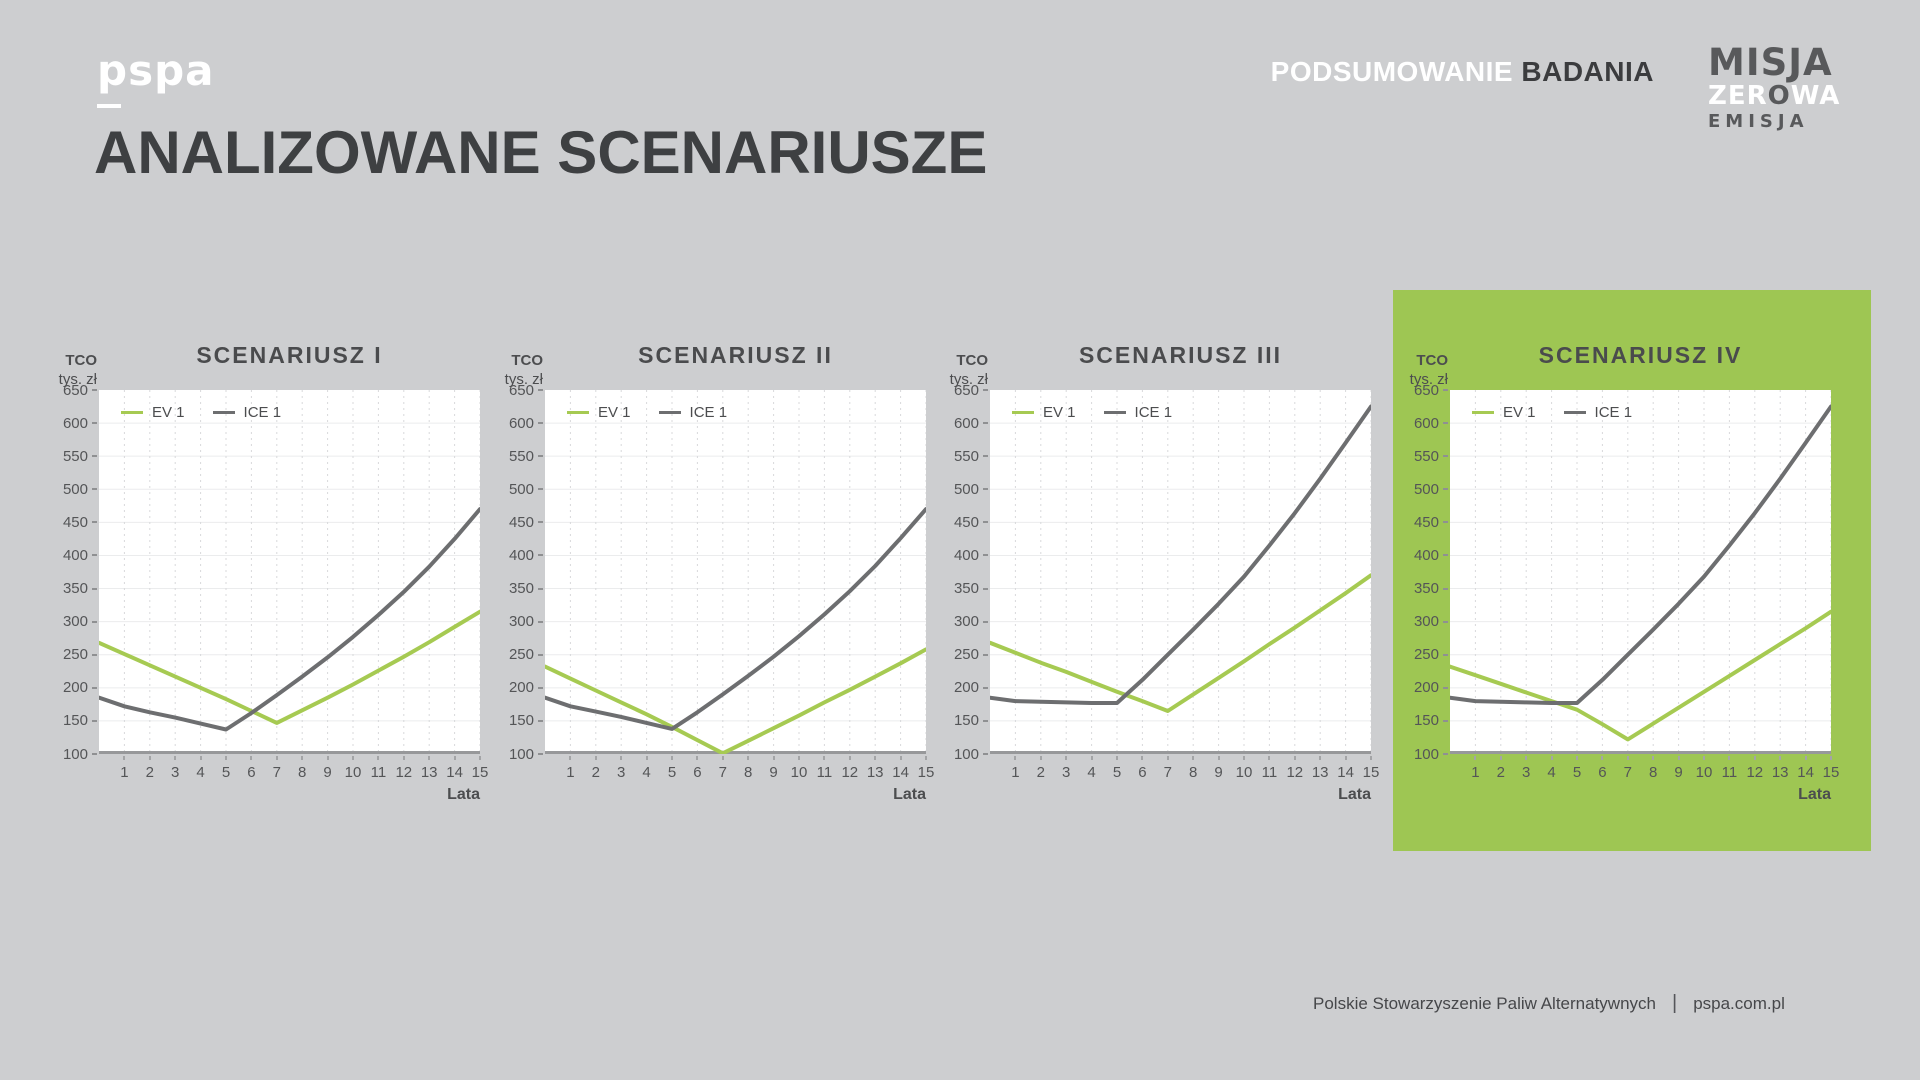 This screenshot has height=1080, width=1920. I want to click on pspa-logo: pspa, so click(155, 79).